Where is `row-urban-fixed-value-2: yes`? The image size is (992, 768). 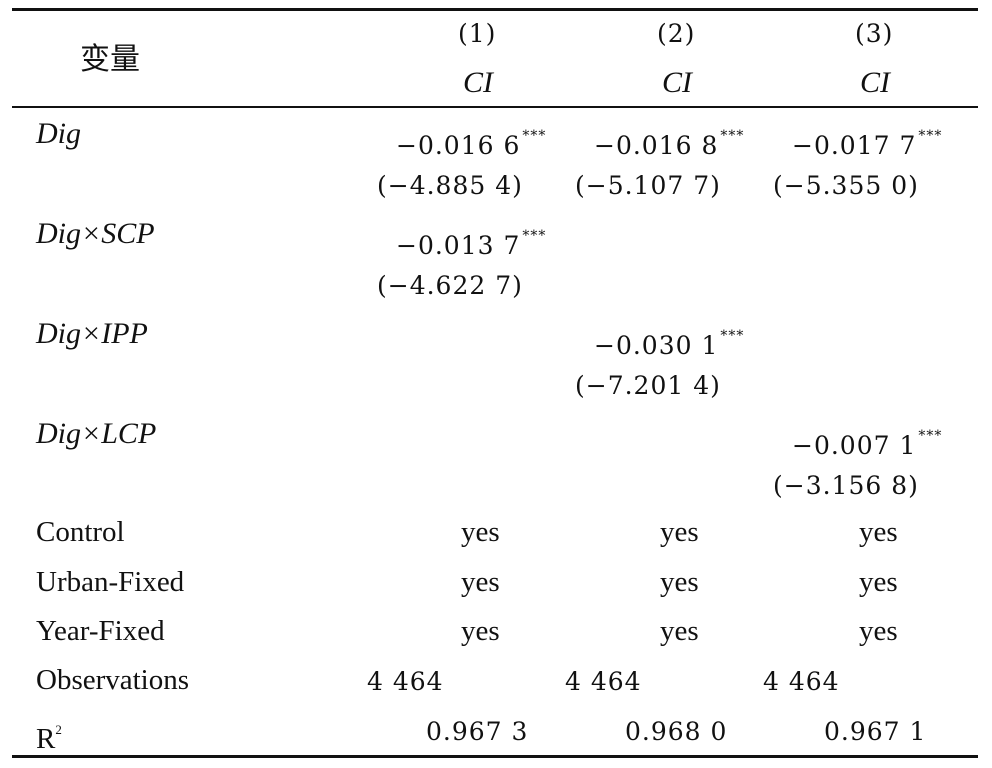
row-urban-fixed-value-2: yes is located at coordinates (679, 582).